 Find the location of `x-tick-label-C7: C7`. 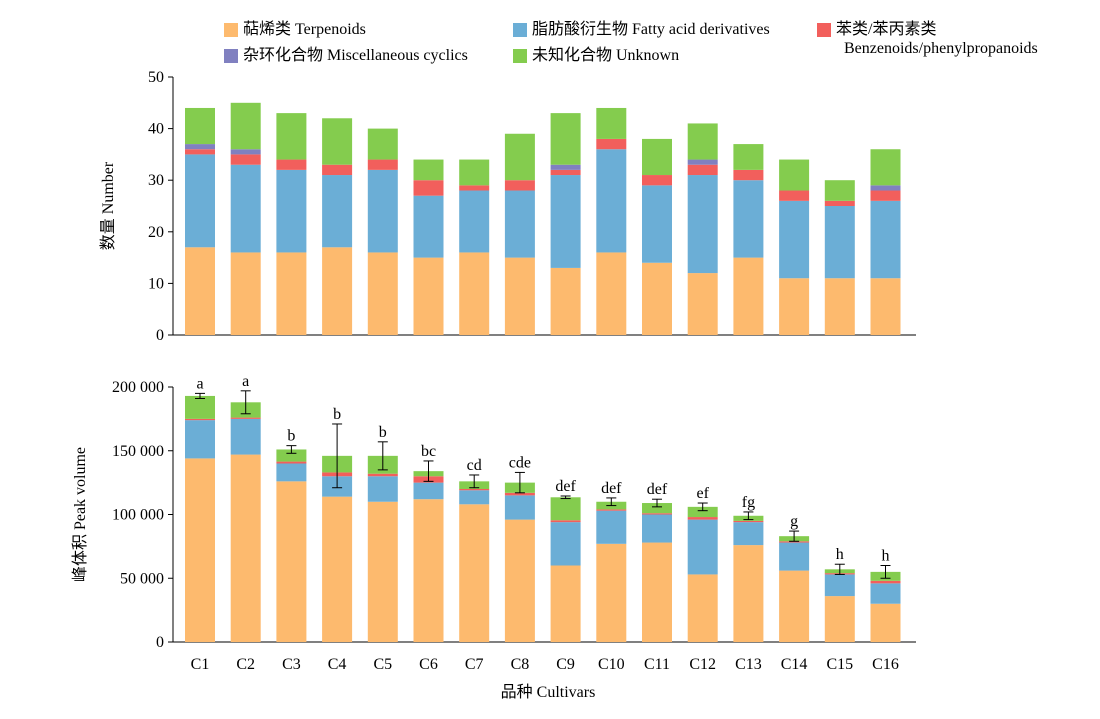

x-tick-label-C7: C7 is located at coordinates (474, 664).